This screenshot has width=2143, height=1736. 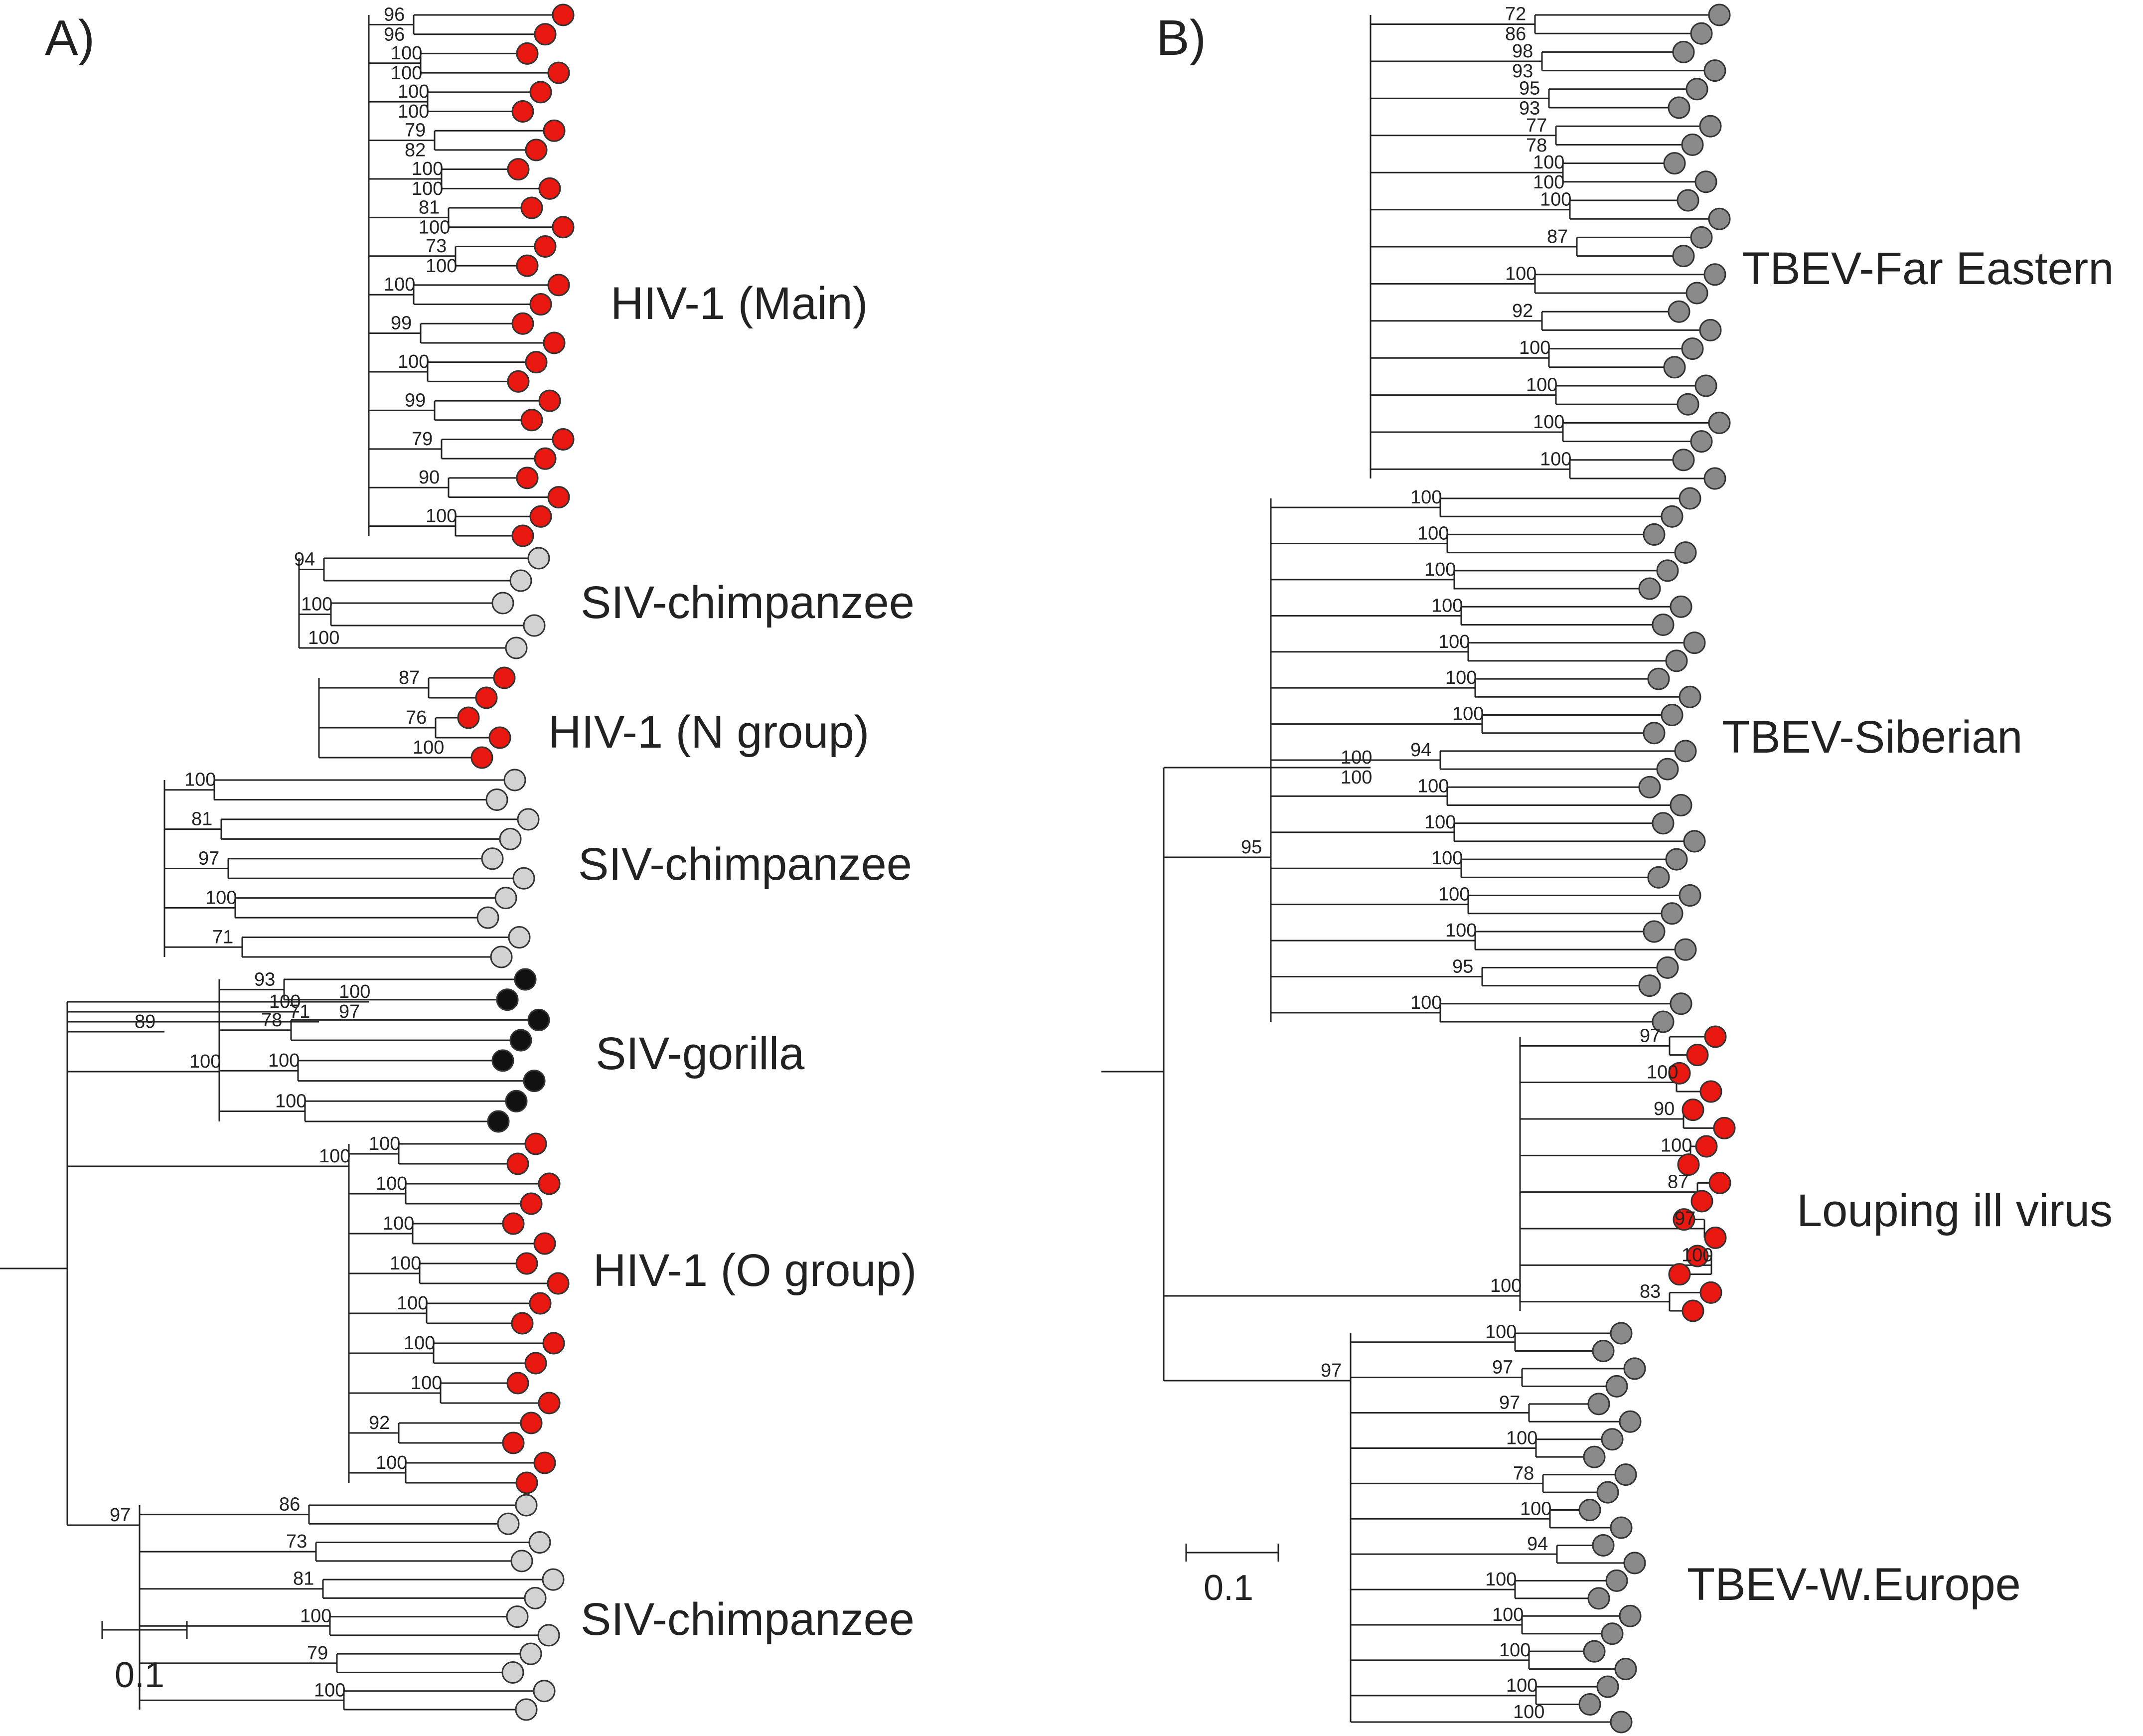 I want to click on support-value-b-8: 100, so click(x=1520, y=273).